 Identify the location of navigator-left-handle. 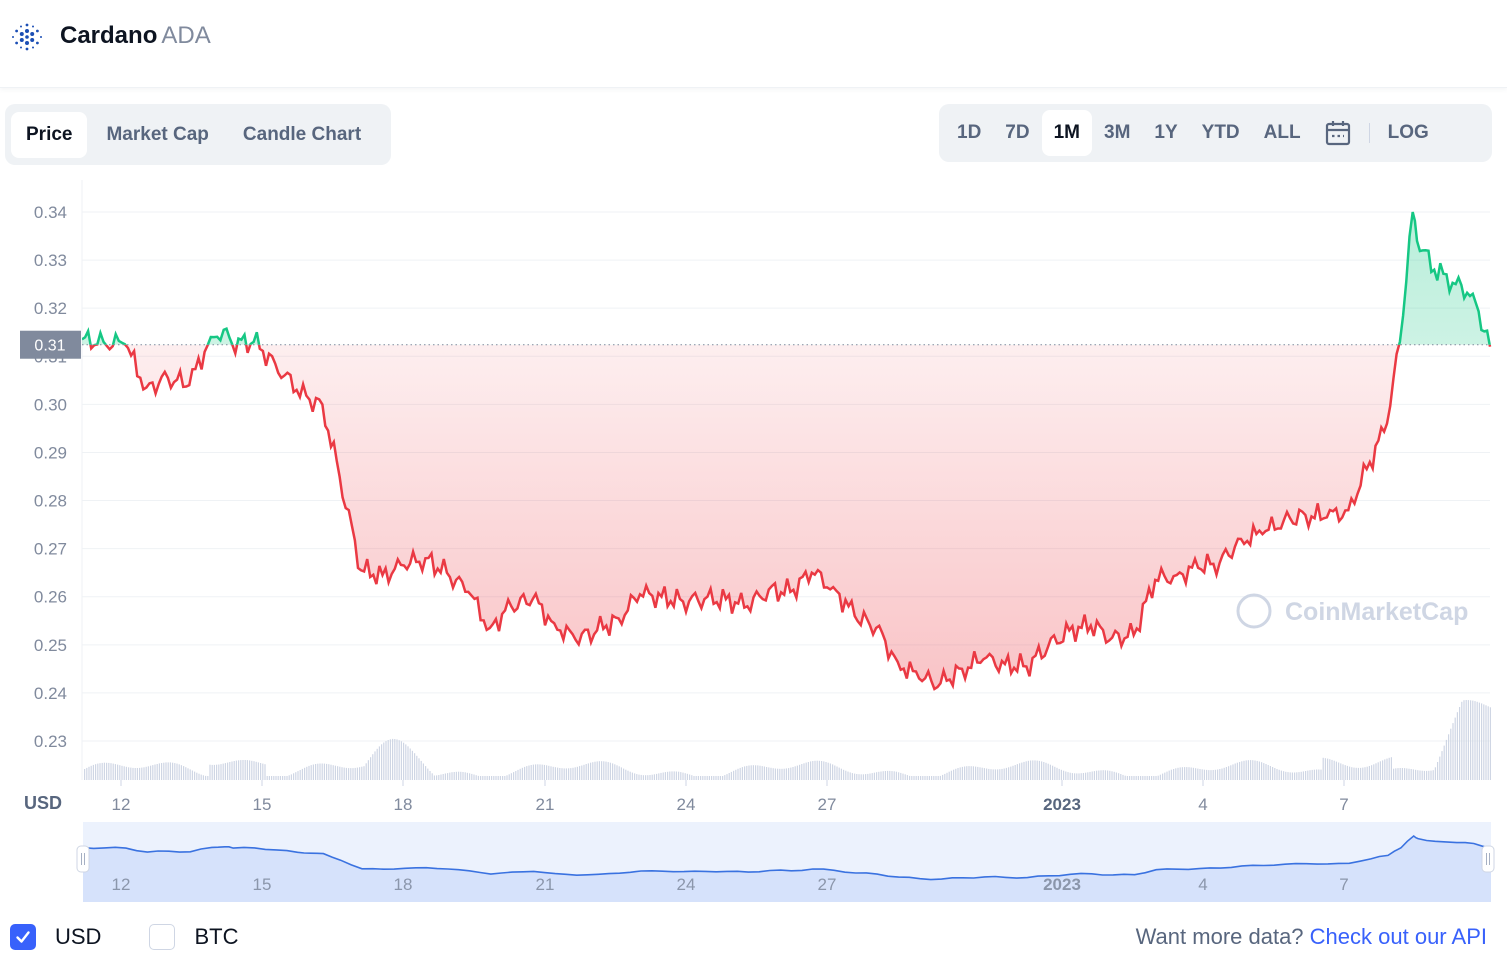
(83, 859).